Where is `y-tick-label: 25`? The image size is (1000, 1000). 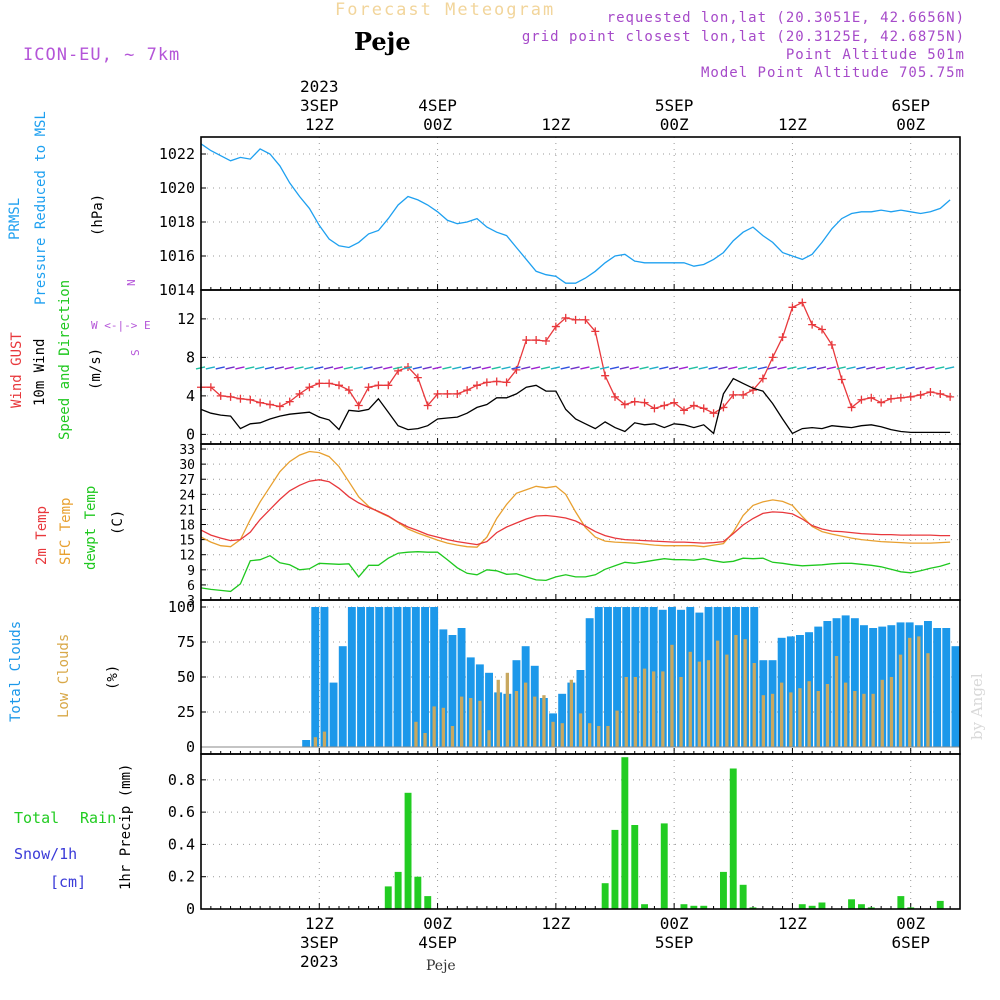 y-tick-label: 25 is located at coordinates (186, 712).